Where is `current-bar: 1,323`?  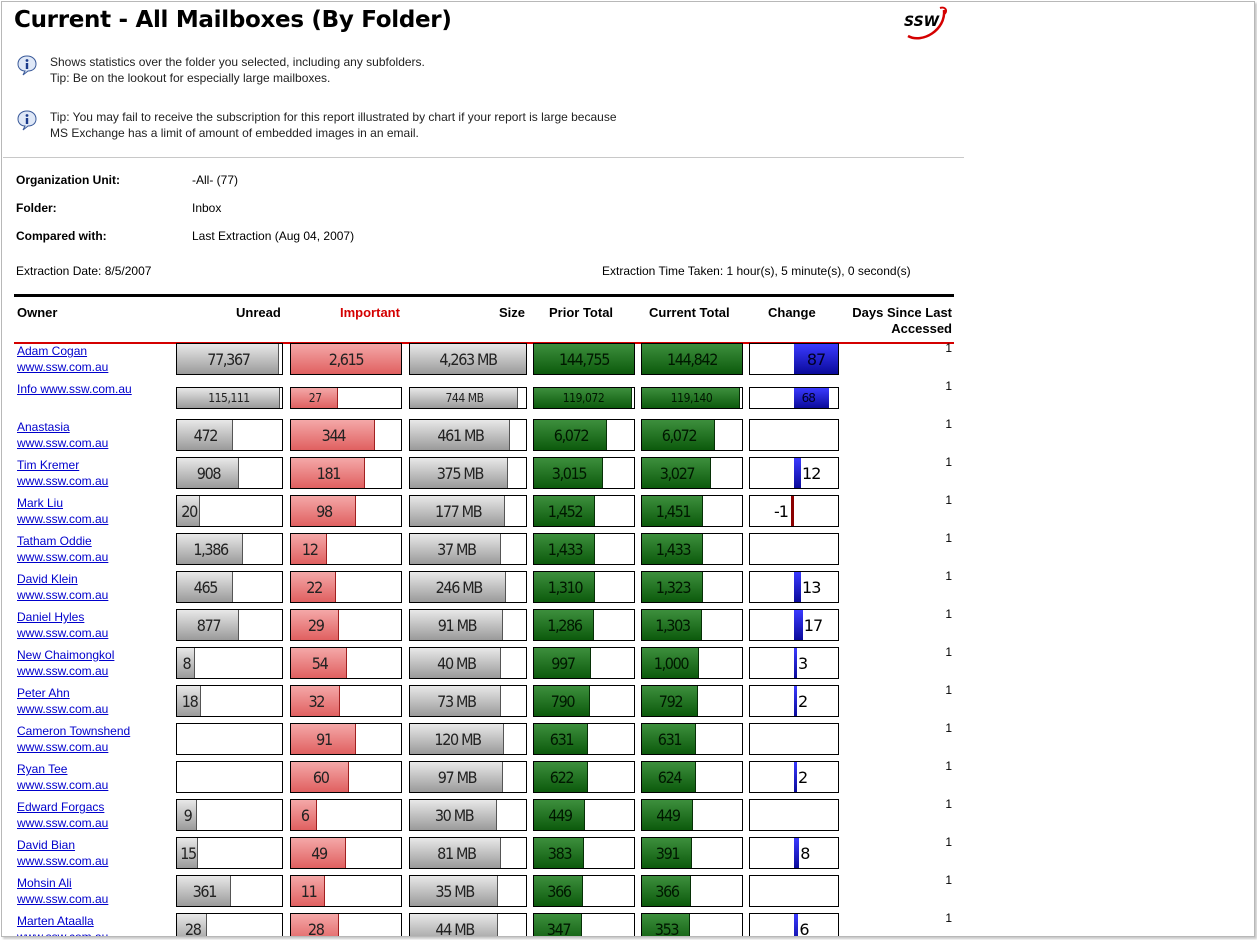
current-bar: 1,323 is located at coordinates (692, 587).